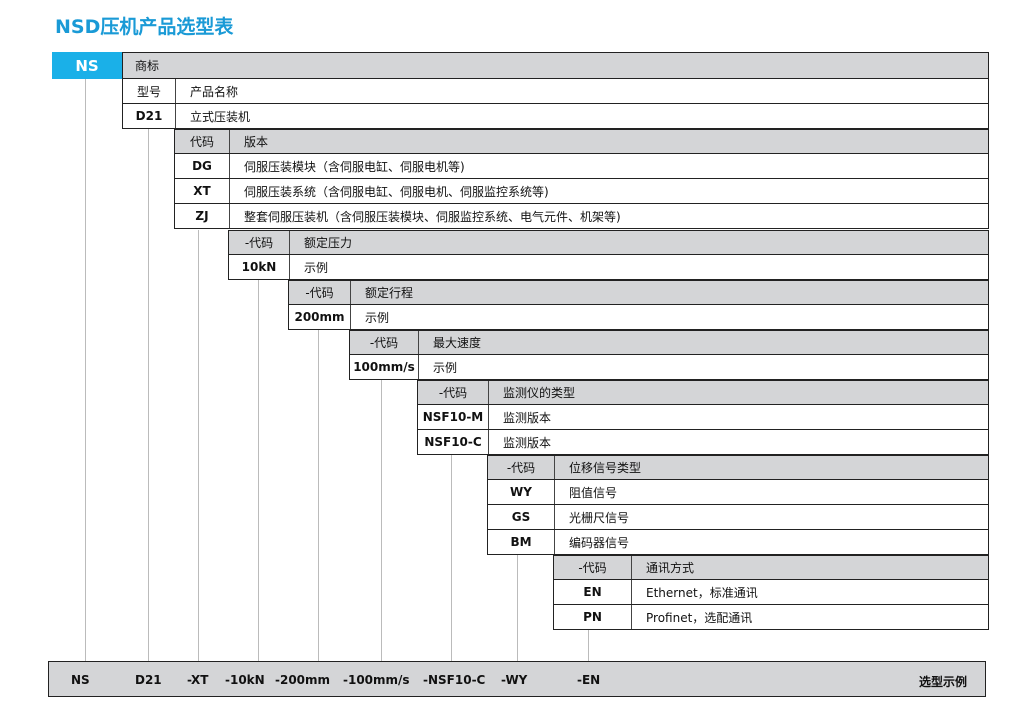  I want to click on table-header-row: -代码 最大速度, so click(669, 342).